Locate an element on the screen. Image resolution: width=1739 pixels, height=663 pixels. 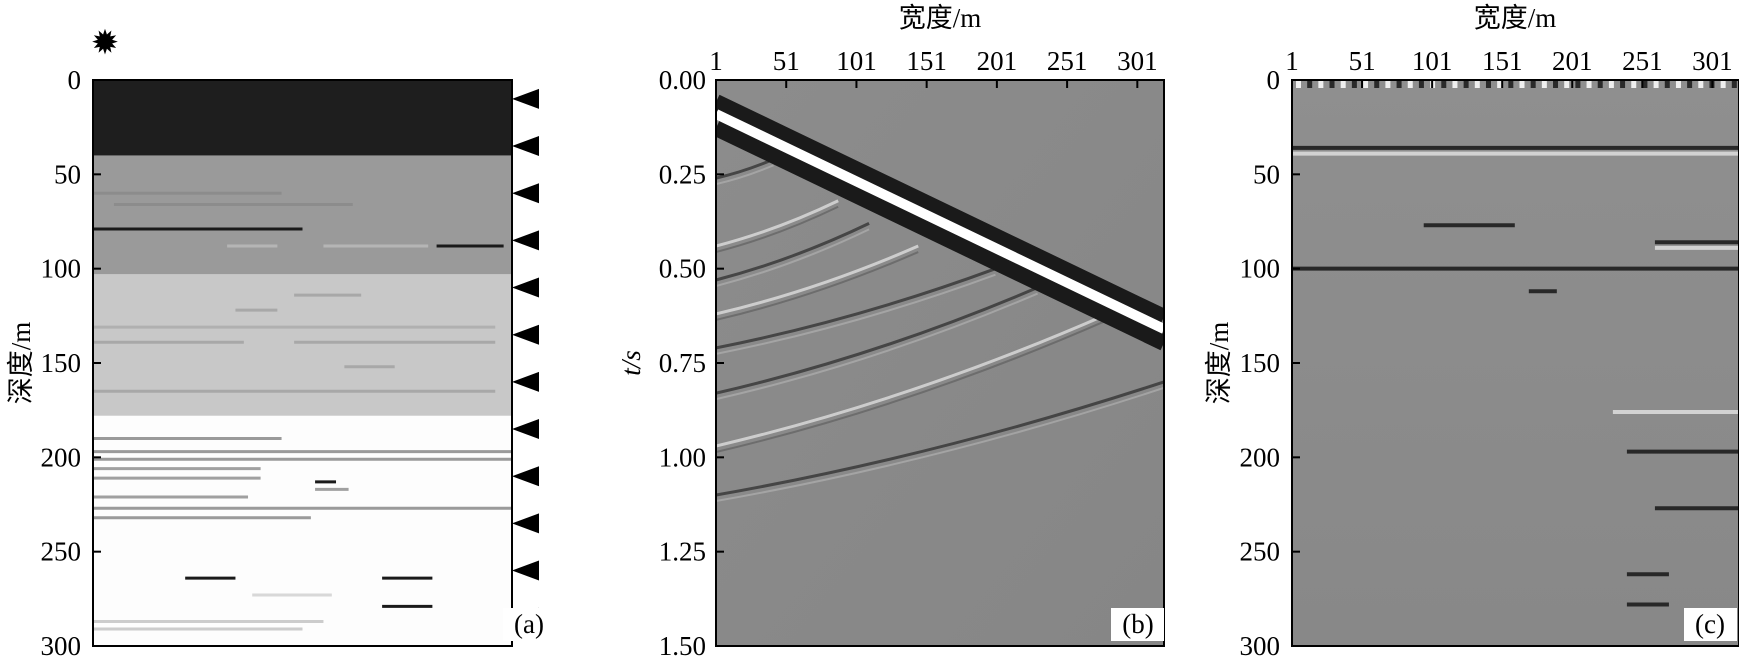
b-x-tick-label: 101 is located at coordinates (856, 61).